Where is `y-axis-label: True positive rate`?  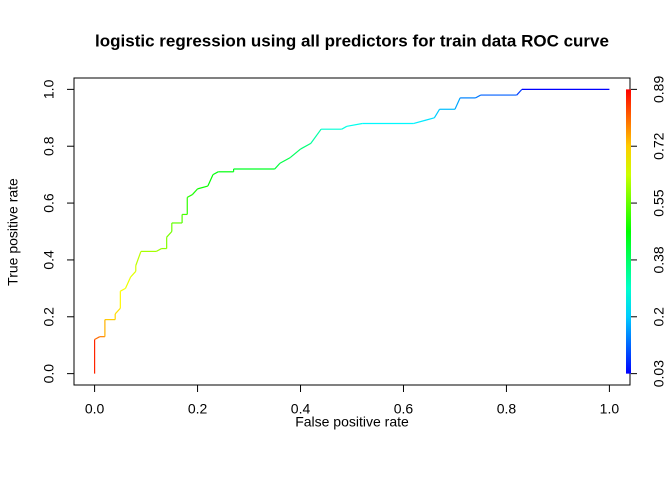 y-axis-label: True positive rate is located at coordinates (13, 232).